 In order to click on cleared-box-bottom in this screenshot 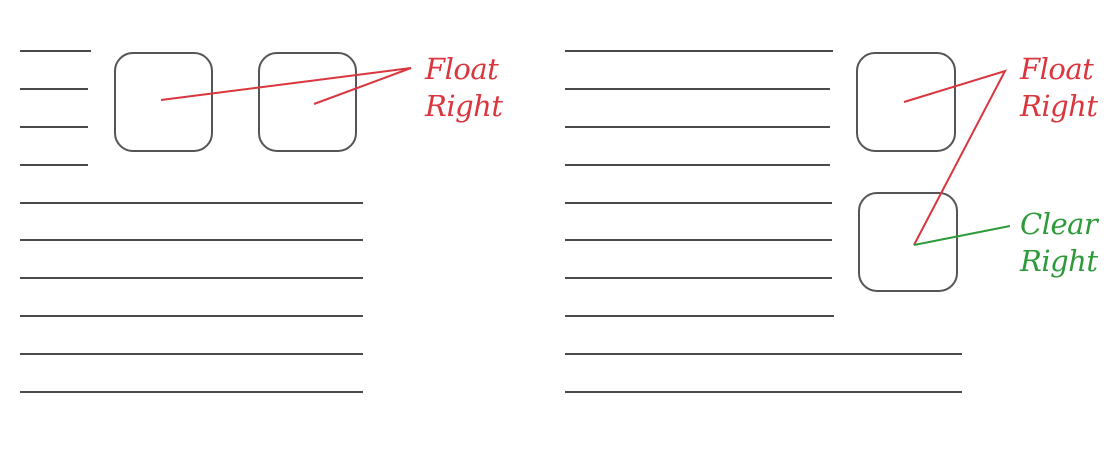, I will do `click(908, 242)`.